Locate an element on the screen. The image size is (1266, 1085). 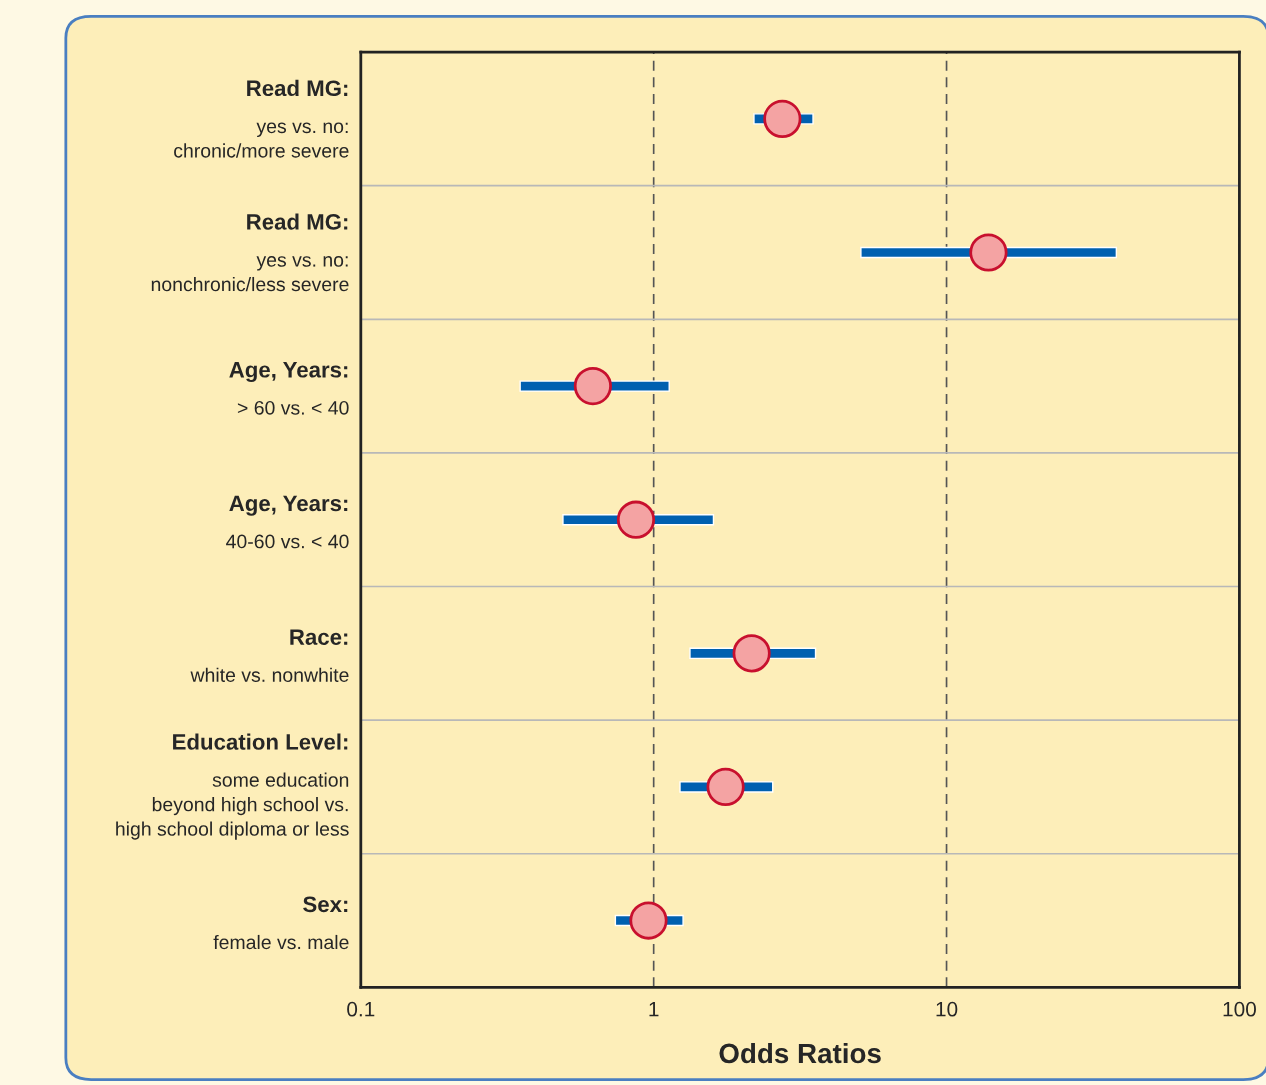
y-tick-label: Age, Years: 40-60 vs. < 40 is located at coordinates (287, 522).